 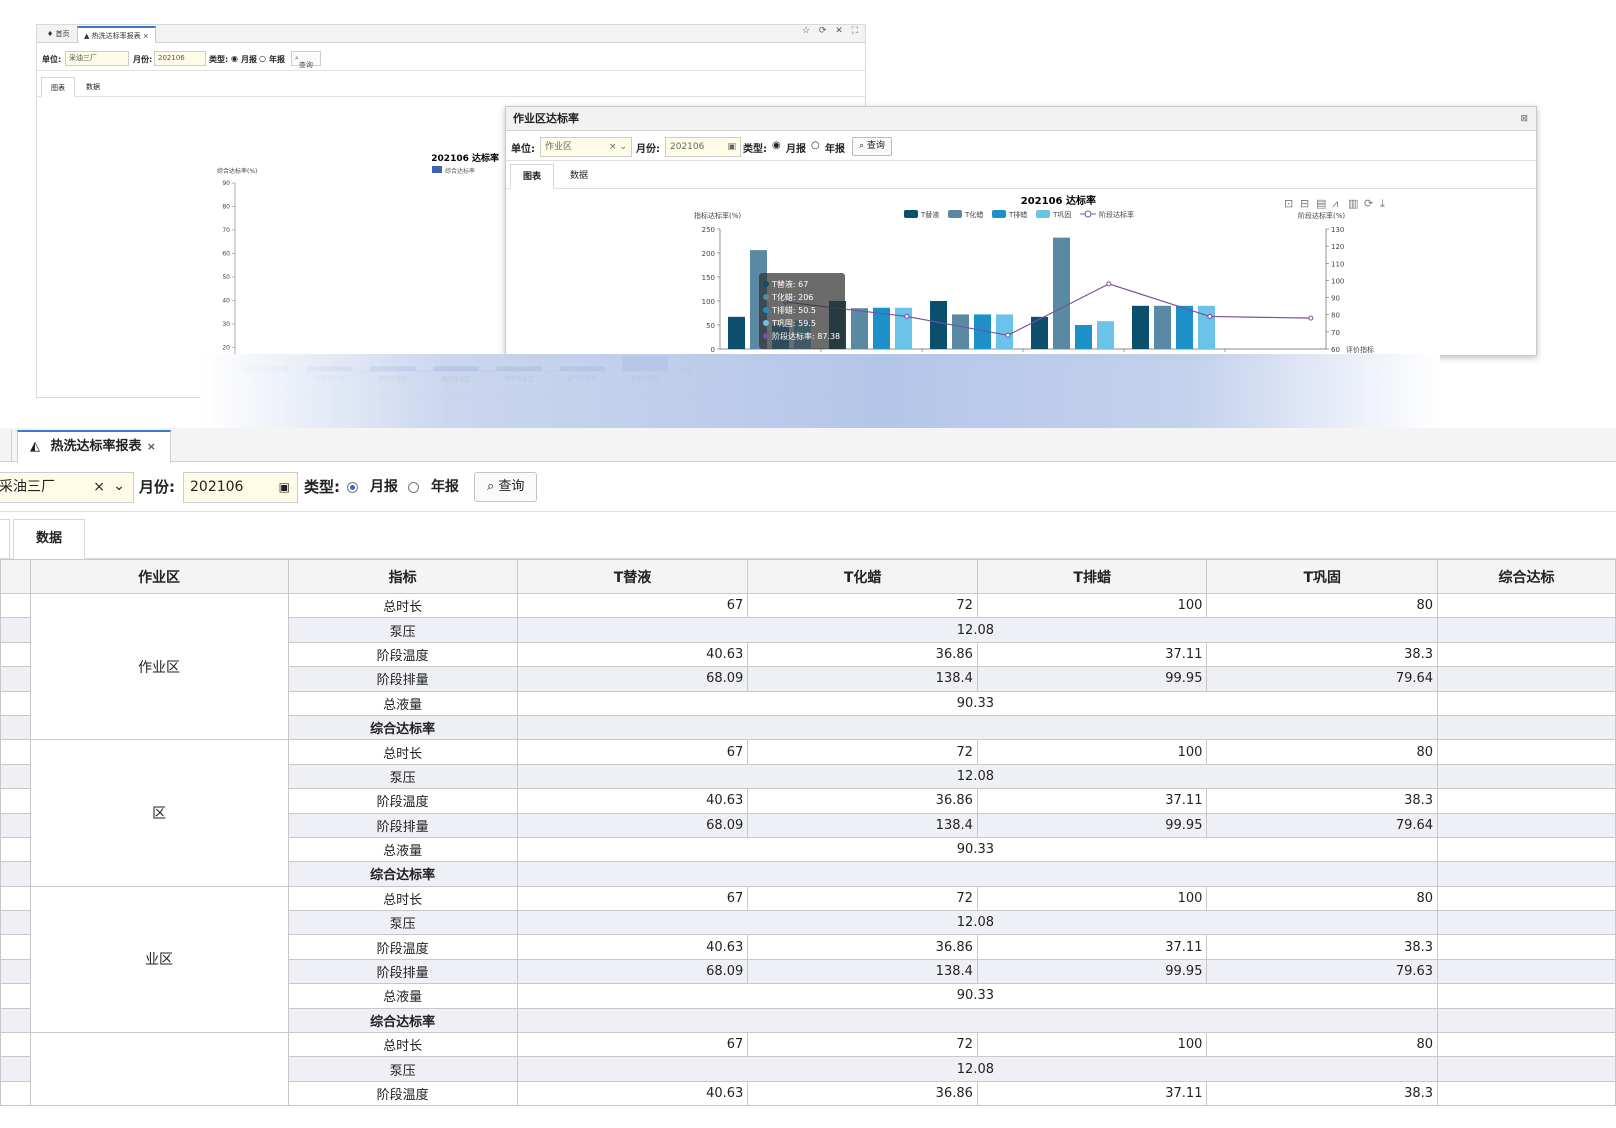 What do you see at coordinates (1353, 203) in the screenshot?
I see `bar-switch-icon: ▥` at bounding box center [1353, 203].